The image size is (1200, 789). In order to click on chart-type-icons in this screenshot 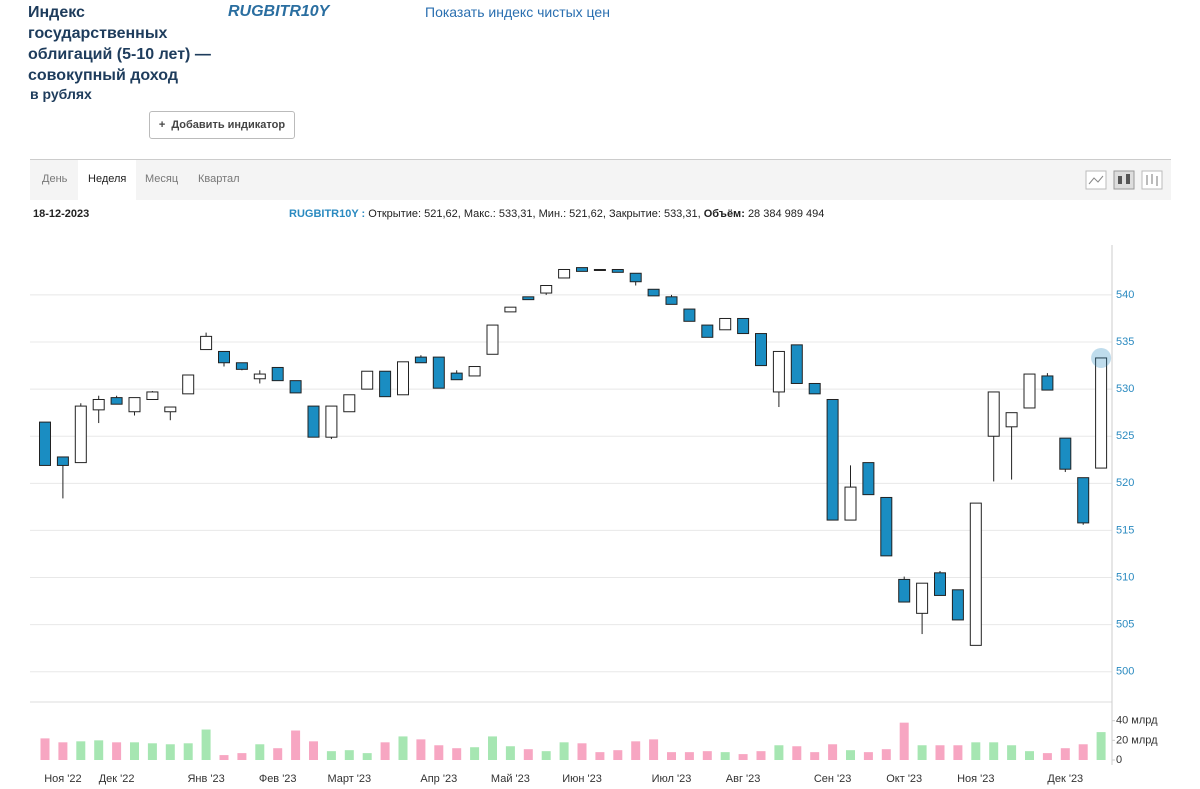, I will do `click(1125, 181)`.